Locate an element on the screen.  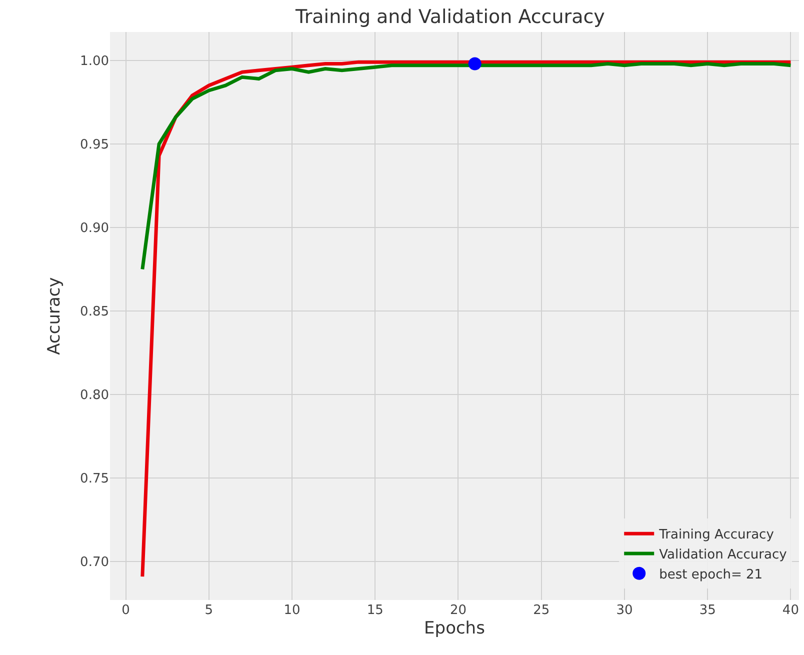
x-tick-label: 10 is located at coordinates (292, 610).